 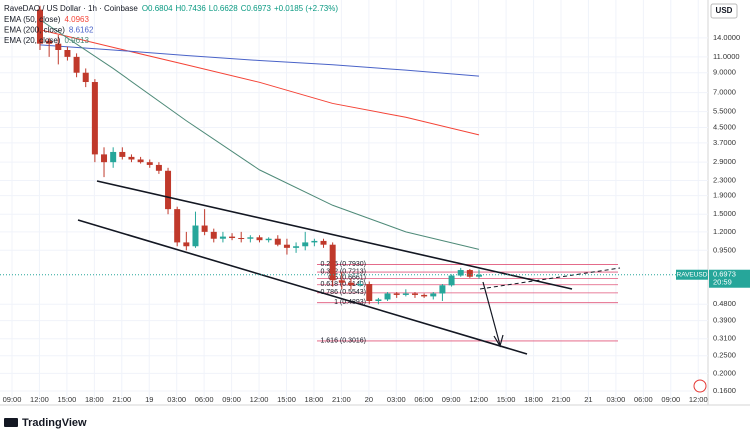 I want to click on currency: USD, so click(x=724, y=10).